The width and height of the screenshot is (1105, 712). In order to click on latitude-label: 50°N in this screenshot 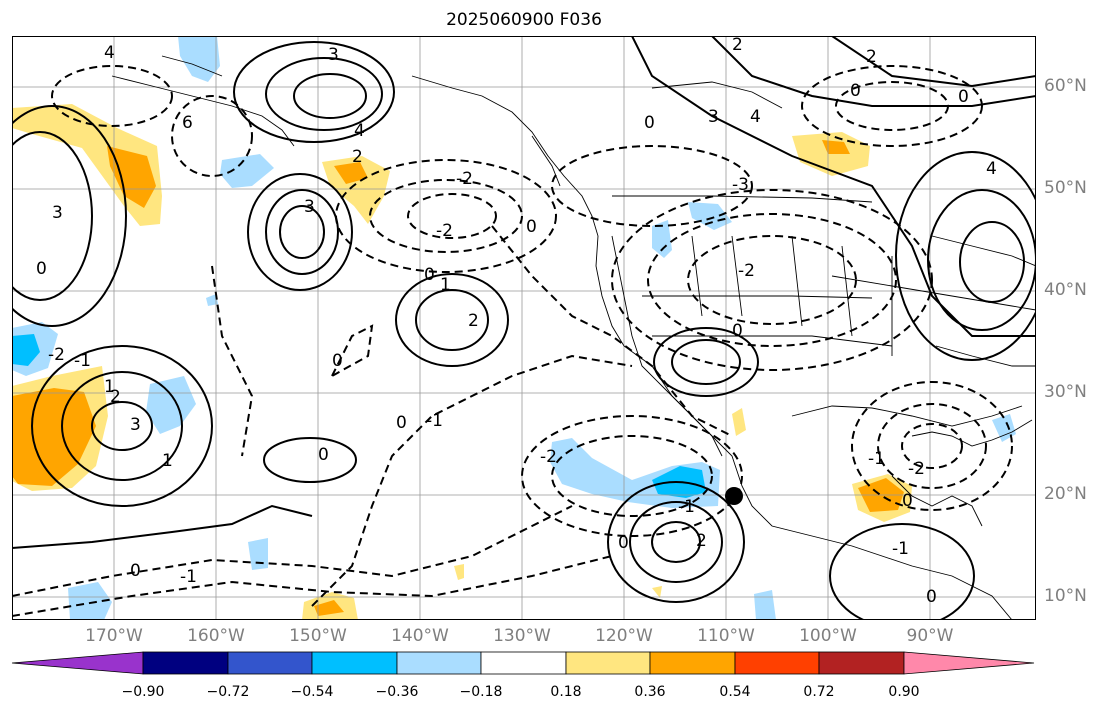, I will do `click(1065, 188)`.